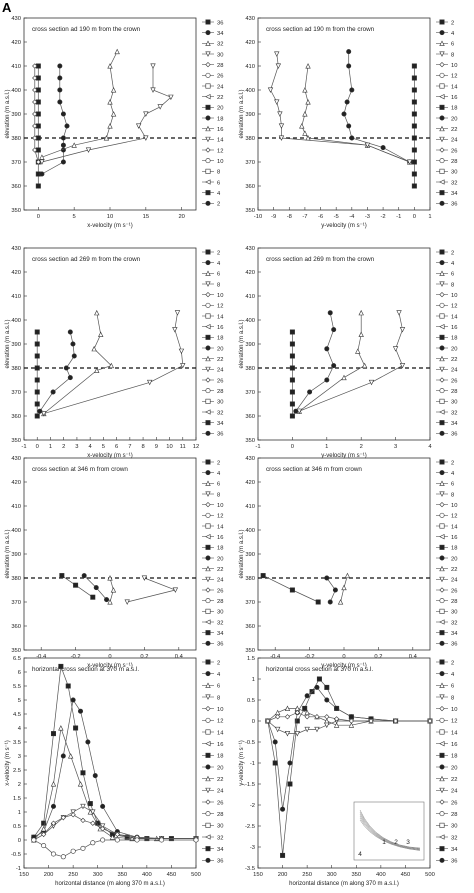 The height and width of the screenshot is (893, 474). What do you see at coordinates (8, 113) in the screenshot?
I see `y-axis-label: elevation (m a.s.l.)` at bounding box center [8, 113].